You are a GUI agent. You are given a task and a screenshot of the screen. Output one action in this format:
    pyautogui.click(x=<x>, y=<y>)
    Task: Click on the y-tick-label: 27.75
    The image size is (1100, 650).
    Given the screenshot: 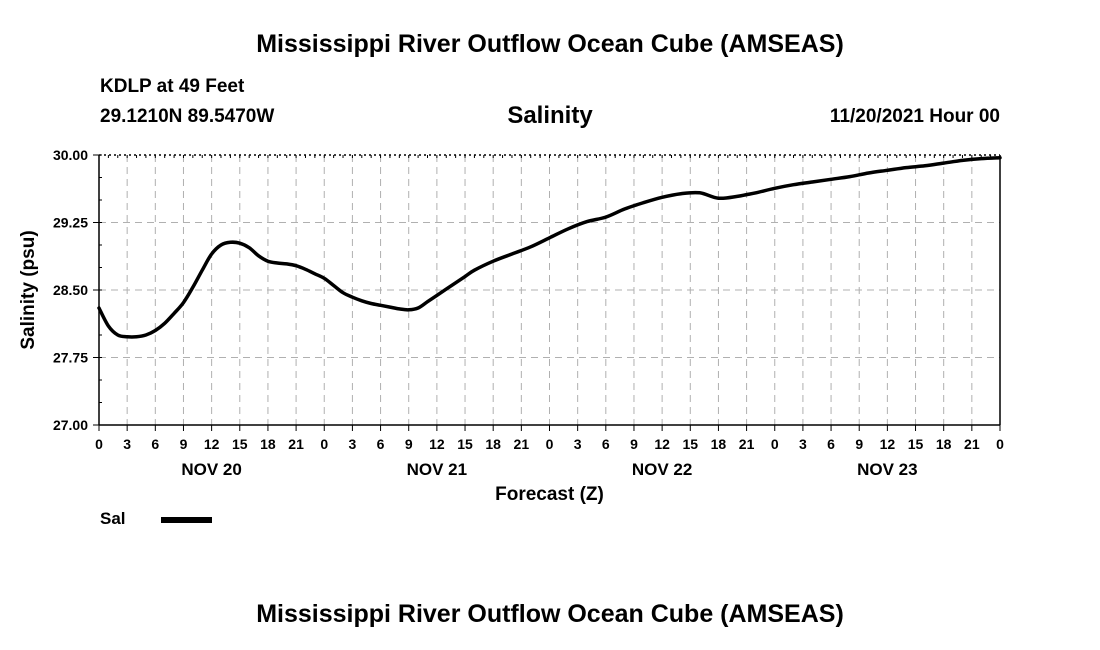 What is the action you would take?
    pyautogui.click(x=70, y=358)
    